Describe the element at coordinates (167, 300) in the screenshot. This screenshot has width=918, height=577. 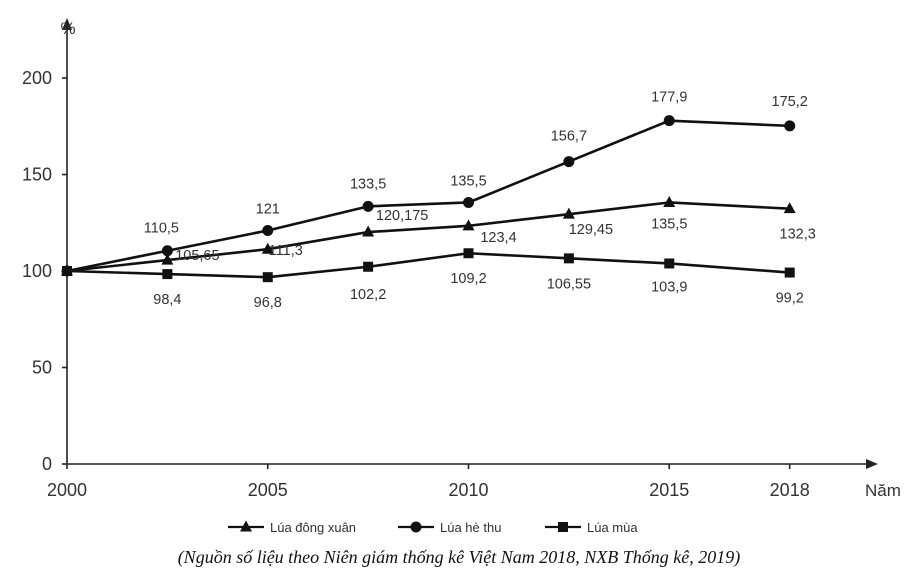
I see `data-label-mua: 98,4` at that location.